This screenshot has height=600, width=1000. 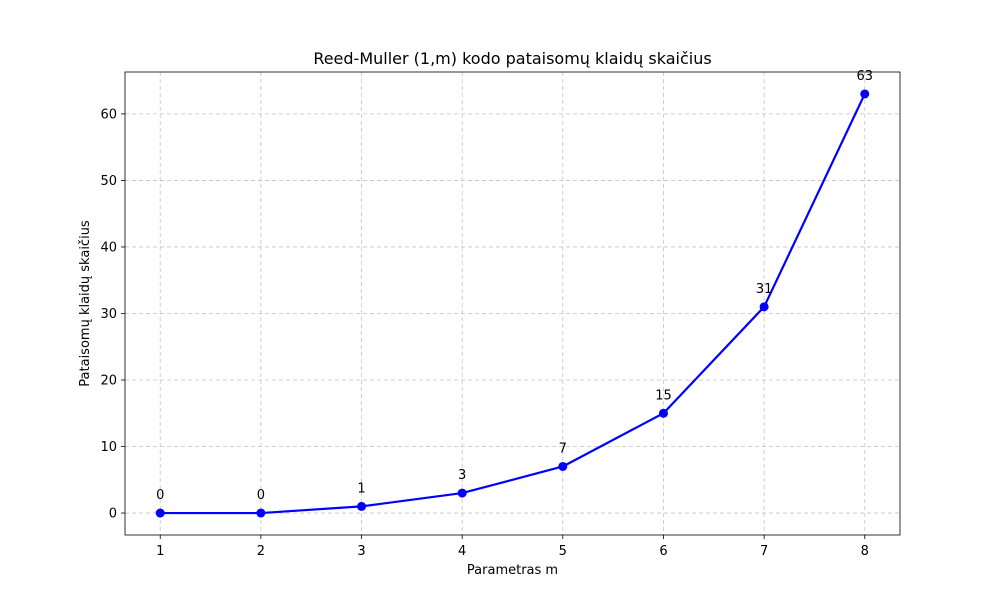 What do you see at coordinates (85, 303) in the screenshot?
I see `y-axis-label: Pataisomų klaidų skaičius` at bounding box center [85, 303].